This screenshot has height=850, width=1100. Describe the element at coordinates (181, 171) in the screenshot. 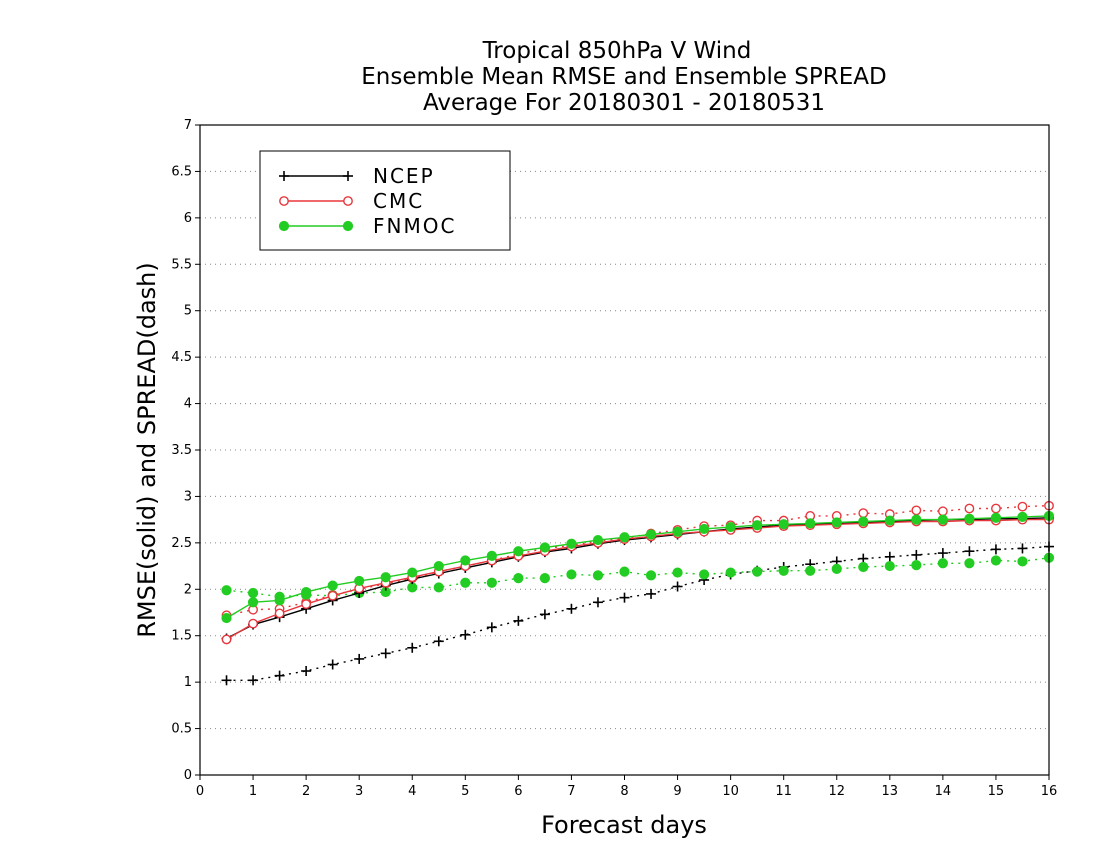

I see `y-tick-label: 6.5` at that location.